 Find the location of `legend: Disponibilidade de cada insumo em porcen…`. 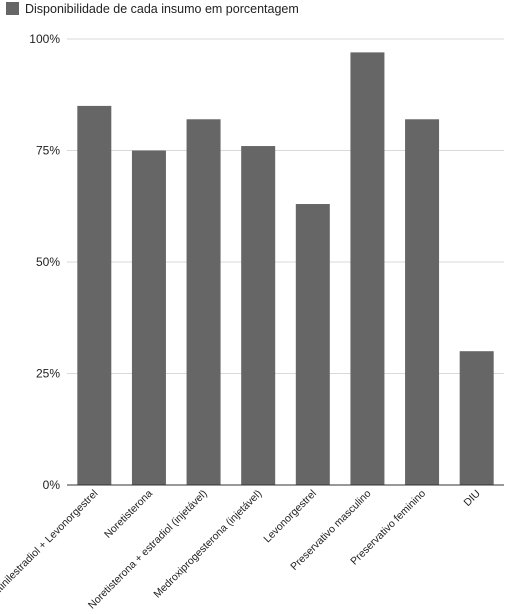

legend: Disponibilidade de cada insumo em porcen… is located at coordinates (152, 9).